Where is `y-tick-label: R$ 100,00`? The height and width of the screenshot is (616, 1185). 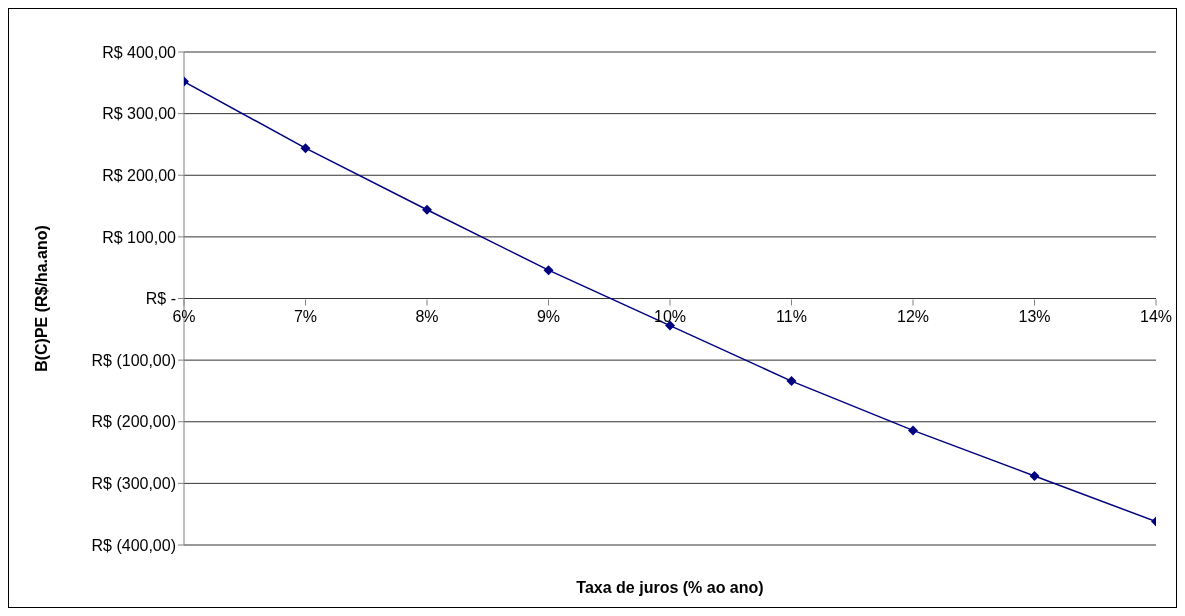 y-tick-label: R$ 100,00 is located at coordinates (139, 237).